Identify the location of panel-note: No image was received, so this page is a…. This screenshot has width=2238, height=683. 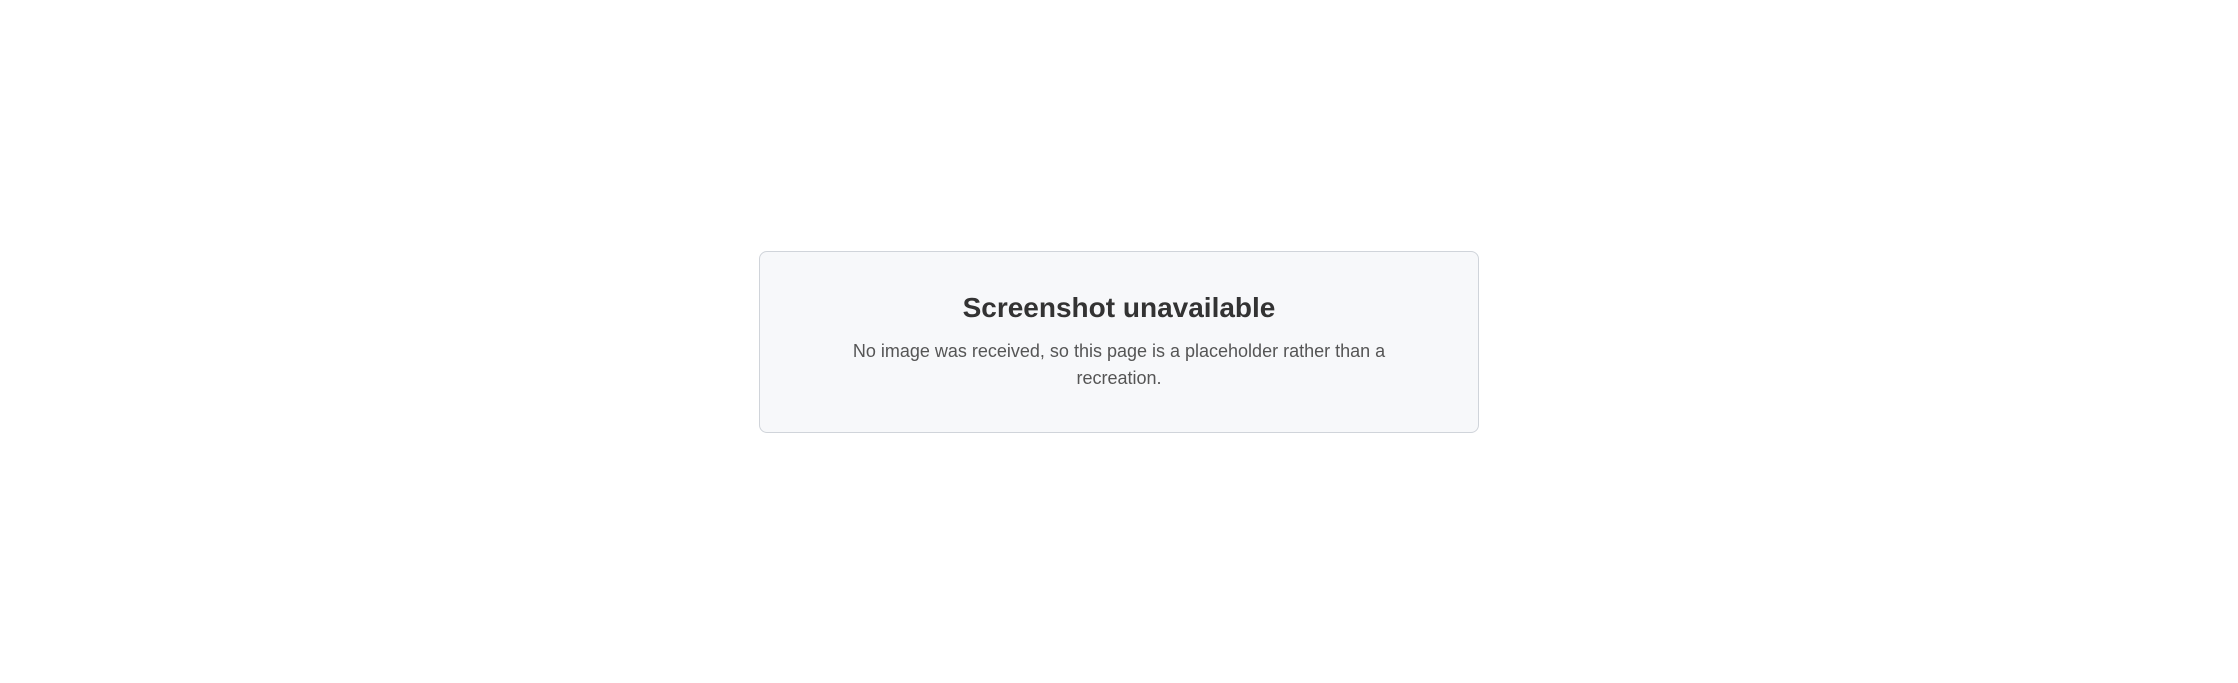
(1119, 364).